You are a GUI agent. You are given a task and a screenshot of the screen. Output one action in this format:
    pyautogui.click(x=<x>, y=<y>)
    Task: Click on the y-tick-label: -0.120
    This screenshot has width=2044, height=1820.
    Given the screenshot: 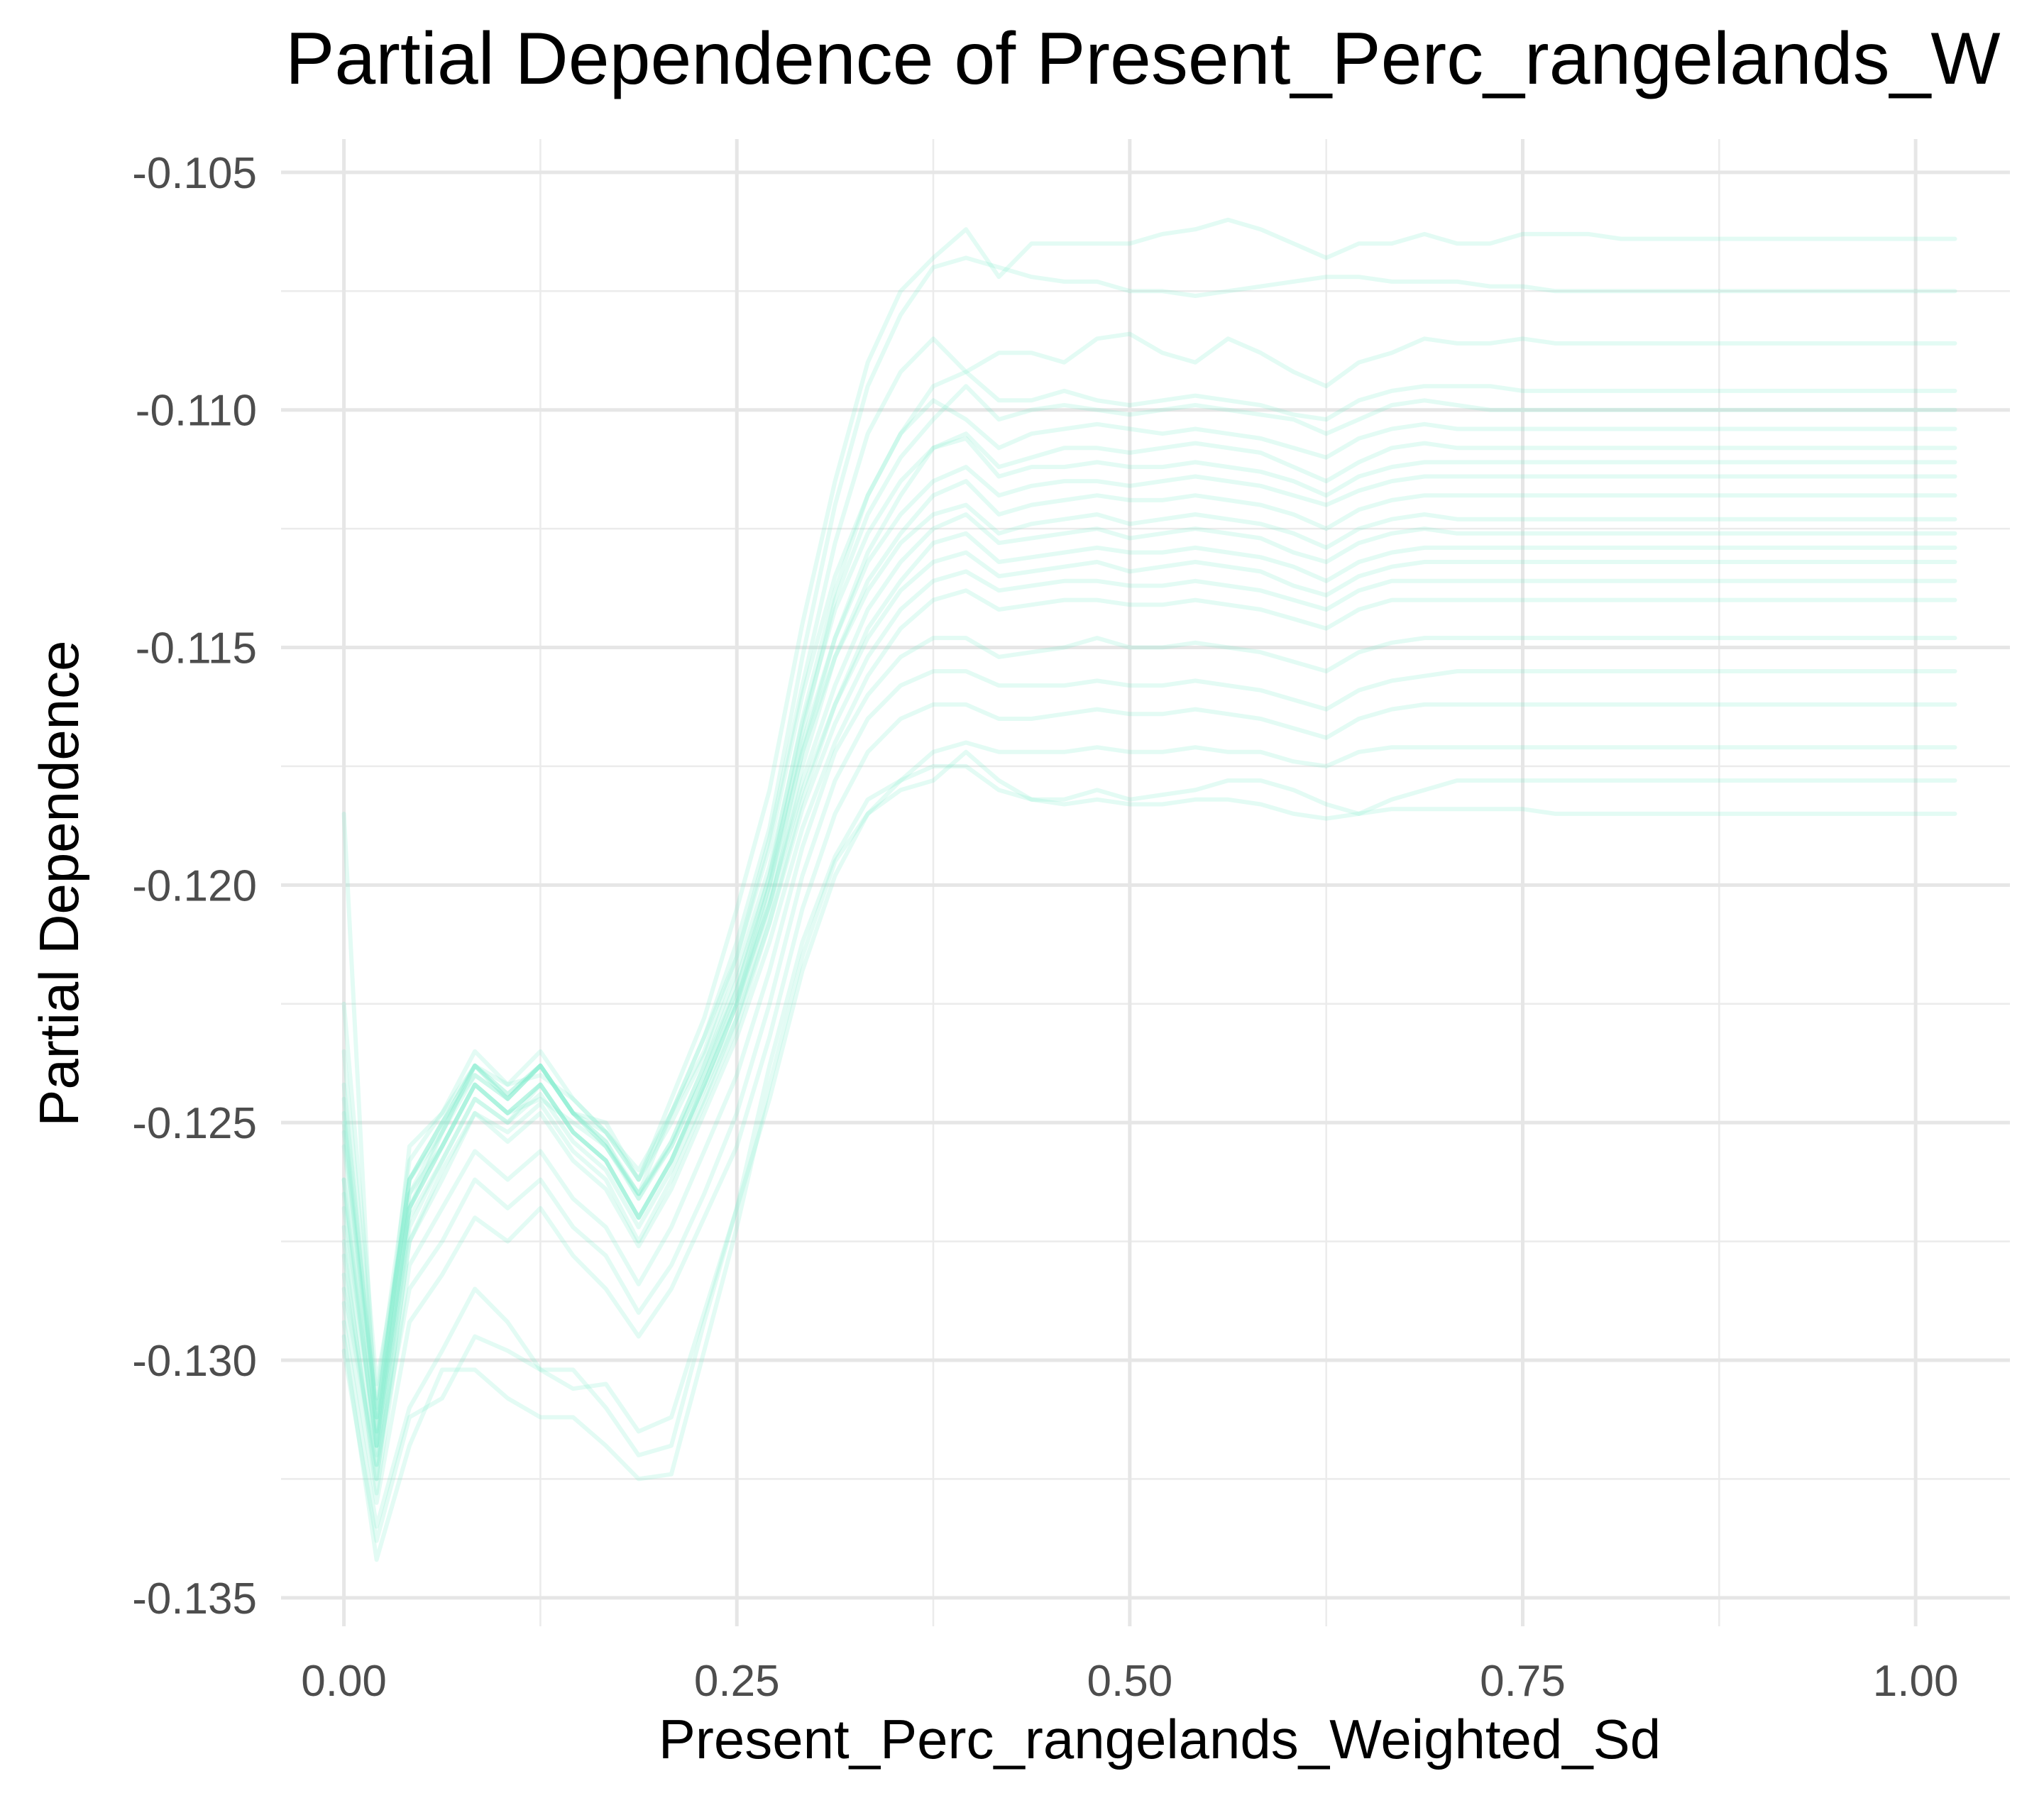 What is the action you would take?
    pyautogui.click(x=194, y=886)
    